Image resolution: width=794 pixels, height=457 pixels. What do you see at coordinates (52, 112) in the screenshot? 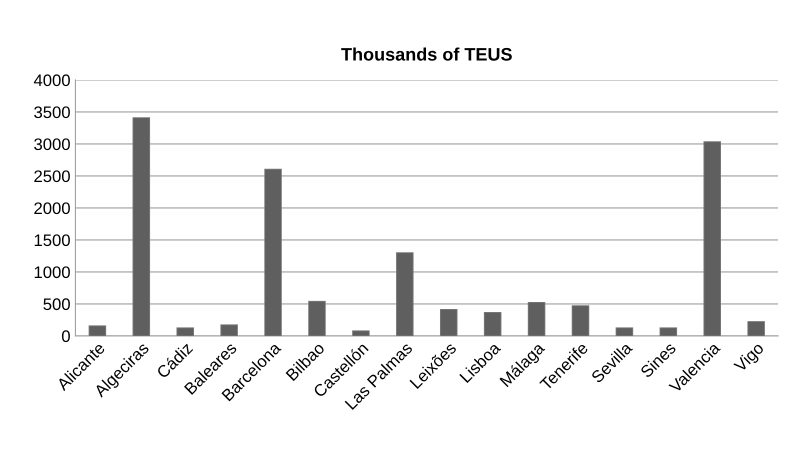
I see `y-tick-label: 3500` at bounding box center [52, 112].